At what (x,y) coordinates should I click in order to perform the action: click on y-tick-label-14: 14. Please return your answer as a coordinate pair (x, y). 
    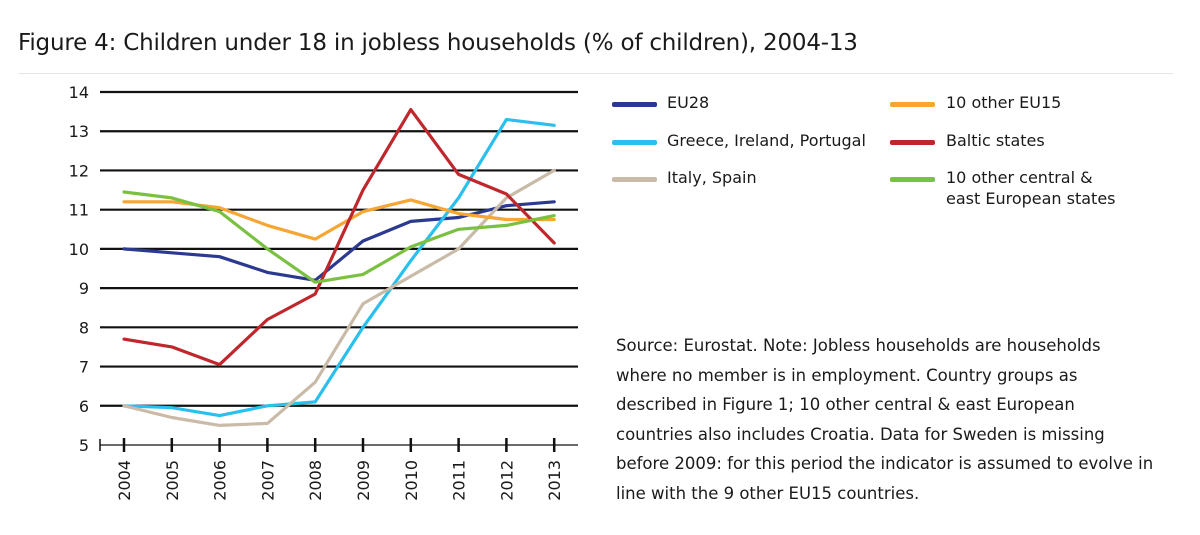
    Looking at the image, I should click on (79, 92).